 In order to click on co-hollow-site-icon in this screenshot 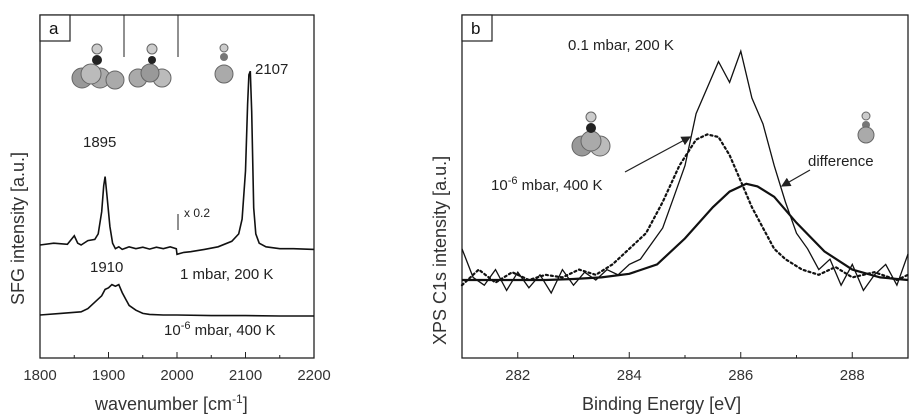, I will do `click(150, 65)`.